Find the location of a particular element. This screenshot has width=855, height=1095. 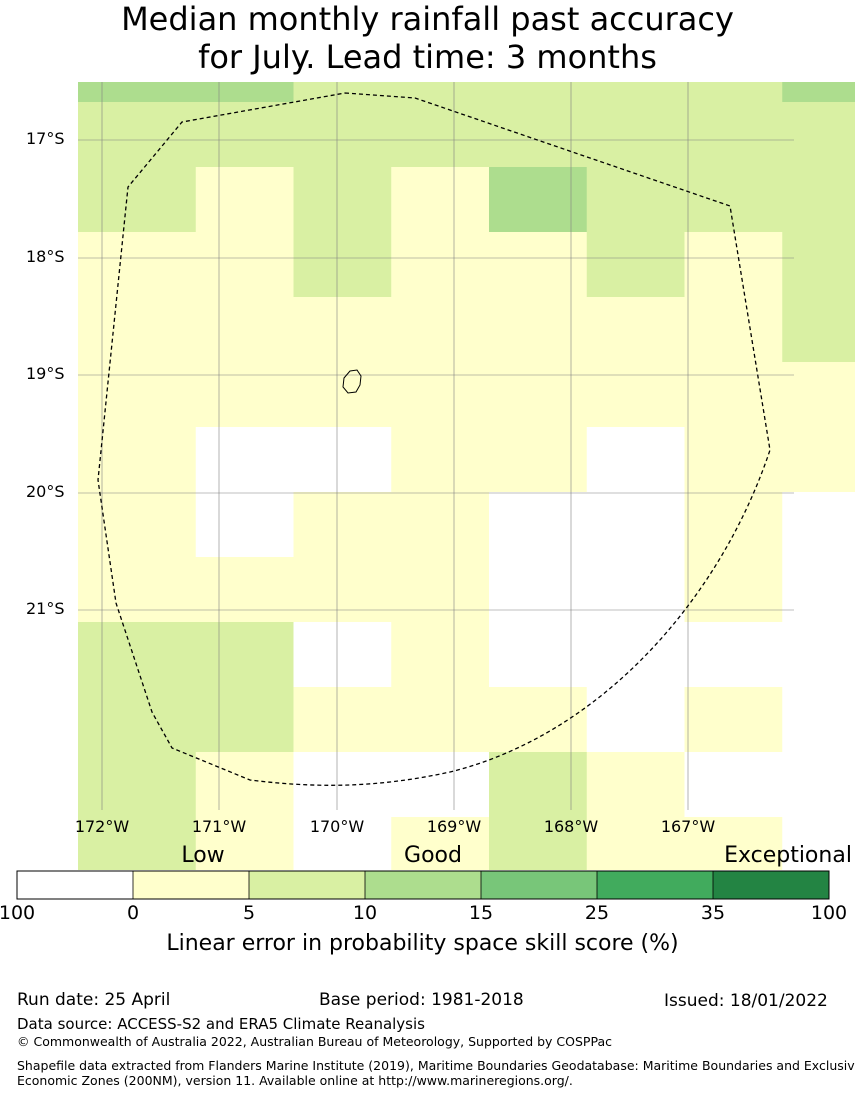

base-period: Base period: 1981-2018 is located at coordinates (421, 1000).